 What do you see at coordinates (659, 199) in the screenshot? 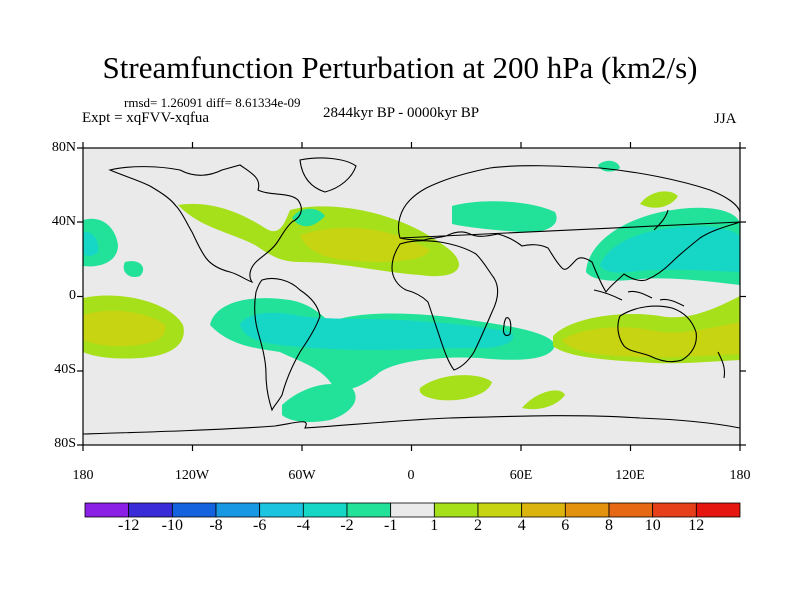
I see `anomaly-region-north-pacific` at bounding box center [659, 199].